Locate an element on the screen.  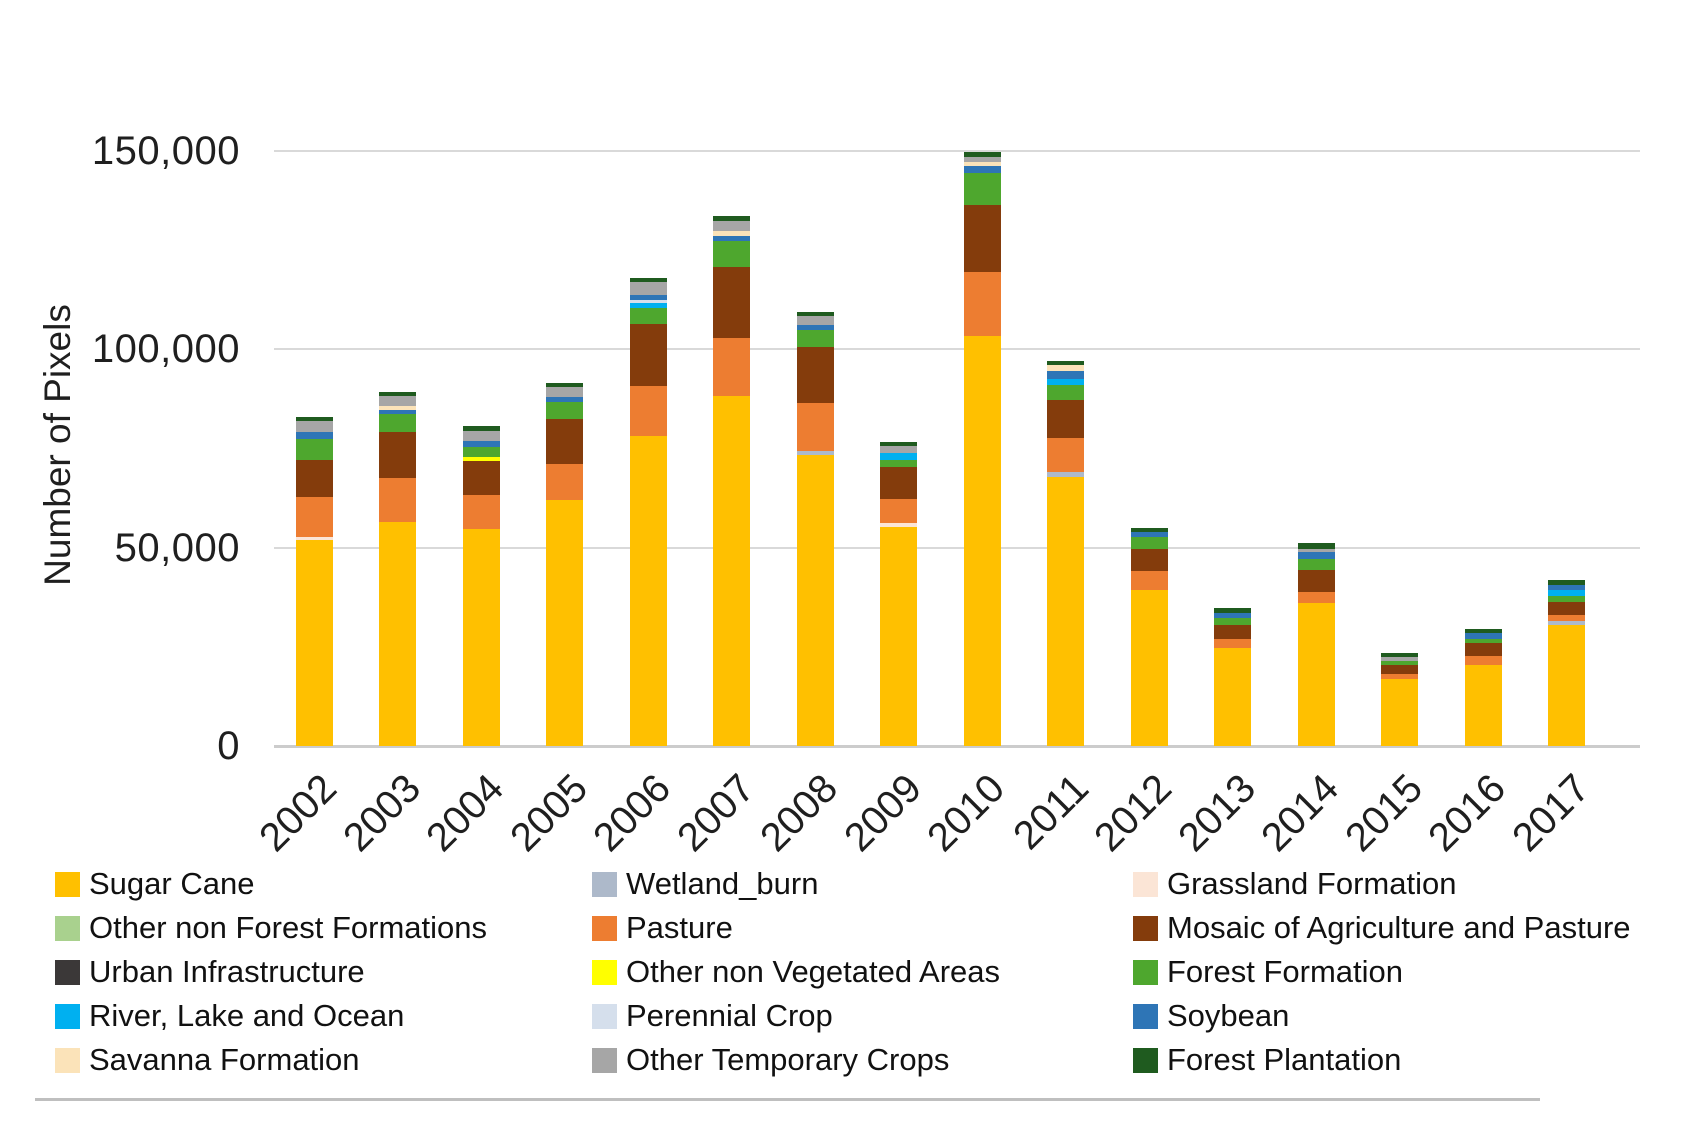
bar-2003-segment-soybean is located at coordinates (397, 412).